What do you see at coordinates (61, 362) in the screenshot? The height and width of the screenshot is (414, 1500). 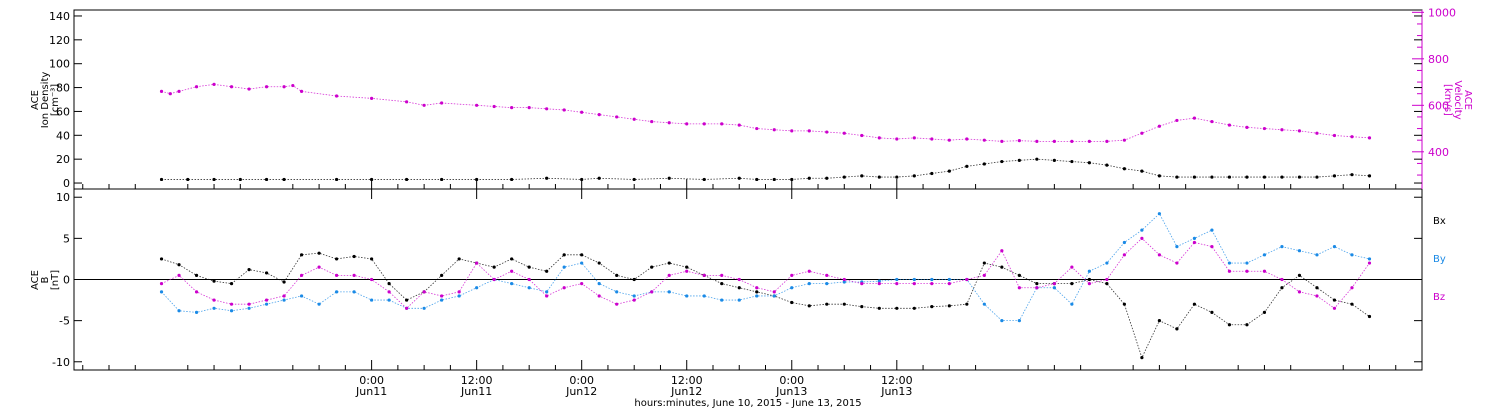 I see `field-tick-label: -10` at bounding box center [61, 362].